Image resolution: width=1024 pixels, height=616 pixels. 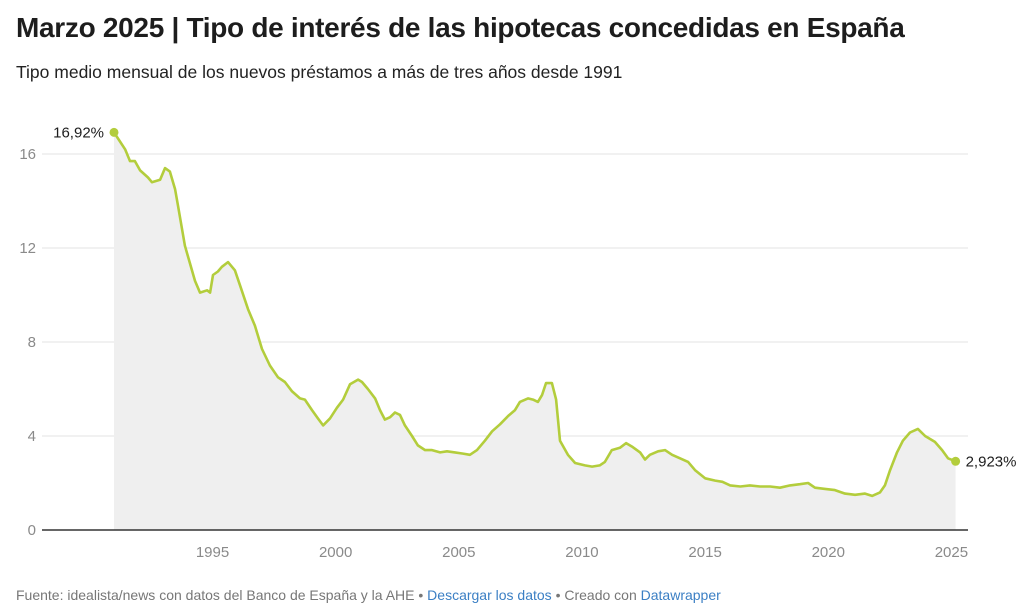 I want to click on x-tick-label: 2000, so click(x=335, y=552).